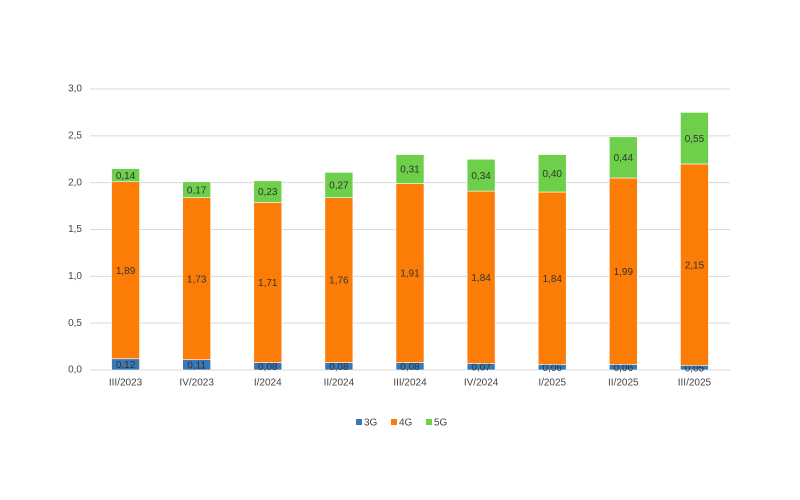 The height and width of the screenshot is (500, 800). What do you see at coordinates (75, 323) in the screenshot?
I see `y-tick-label: 0,5` at bounding box center [75, 323].